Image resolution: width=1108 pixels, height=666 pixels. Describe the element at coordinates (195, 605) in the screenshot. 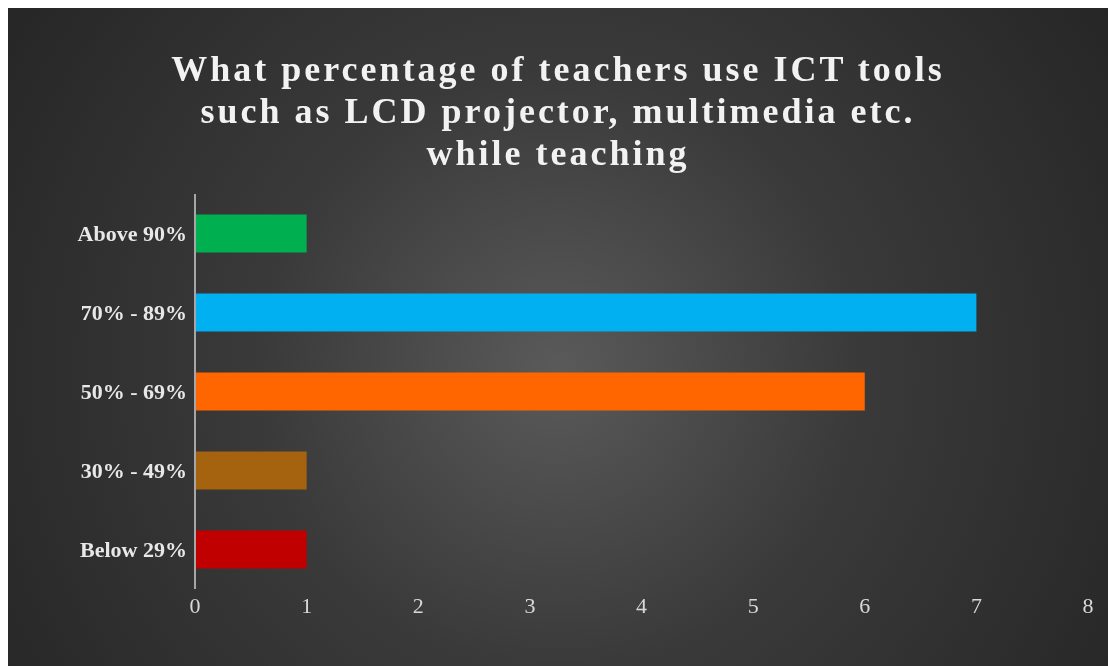

I see `x-tick-label: 0` at that location.